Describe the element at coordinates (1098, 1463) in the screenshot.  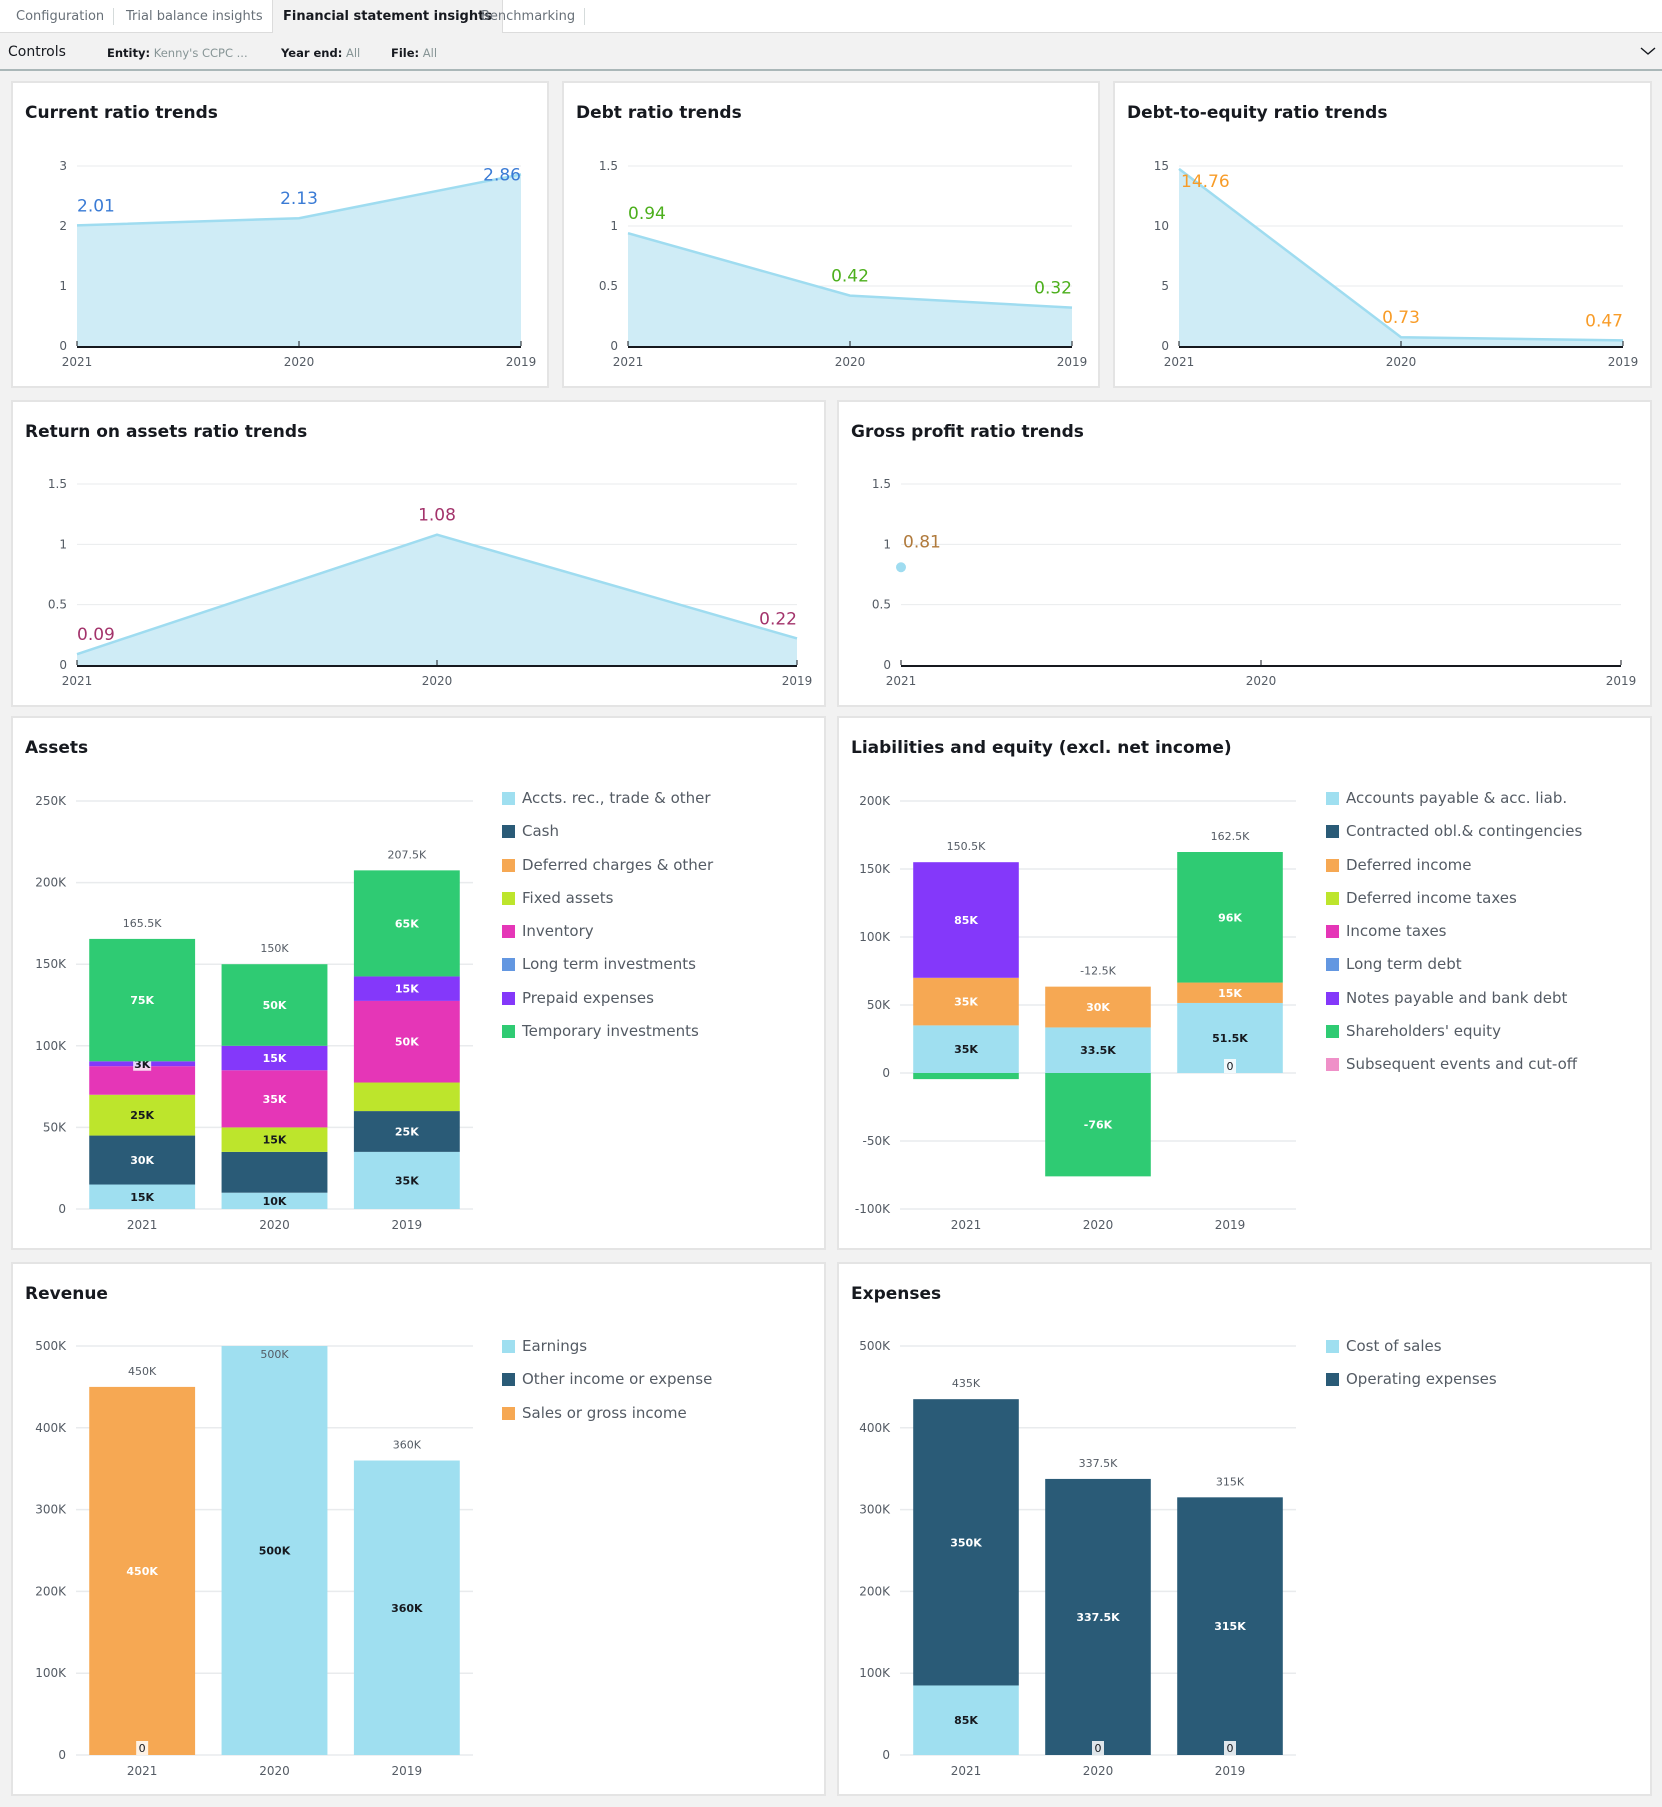
I see `bar-total-label: 337.5K` at that location.